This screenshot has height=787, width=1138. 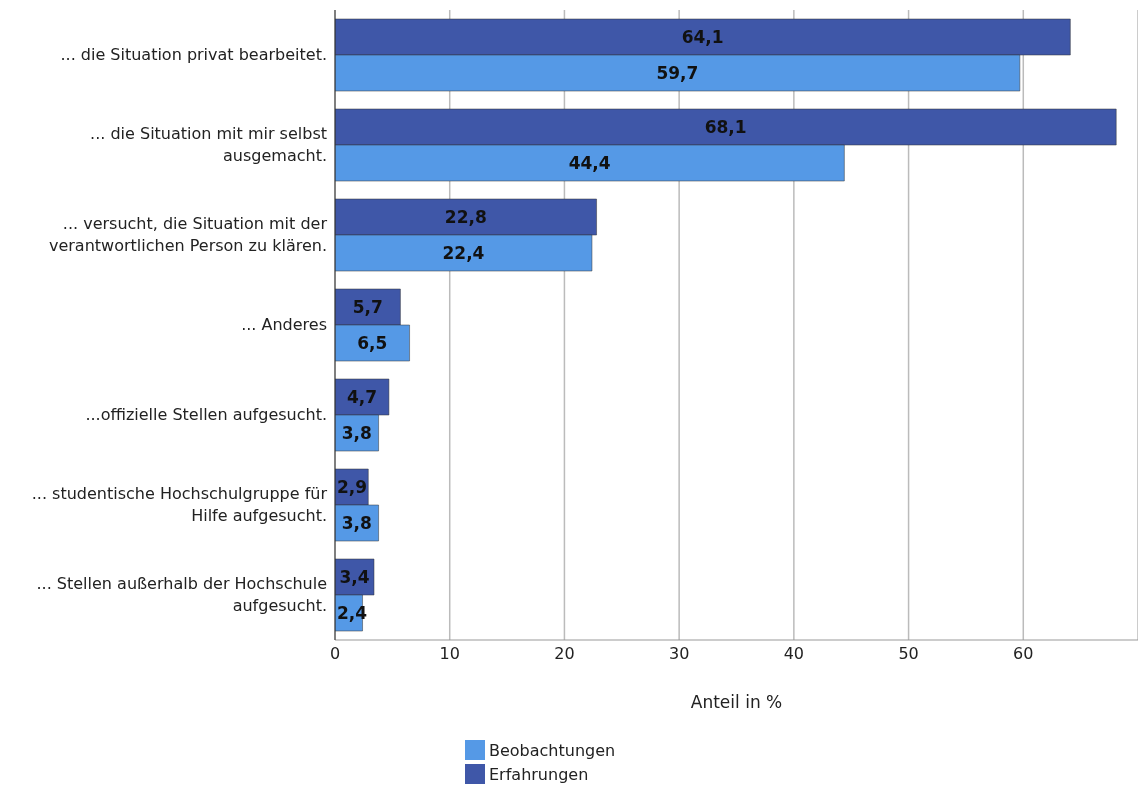 What do you see at coordinates (449, 654) in the screenshot?
I see `x-tick-label: 10` at bounding box center [449, 654].